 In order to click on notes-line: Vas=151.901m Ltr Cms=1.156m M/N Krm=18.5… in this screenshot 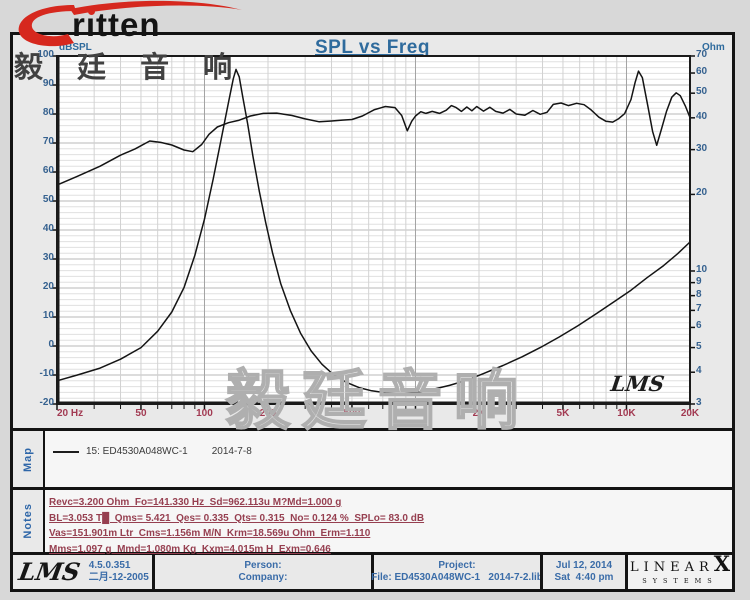, I will do `click(210, 533)`.